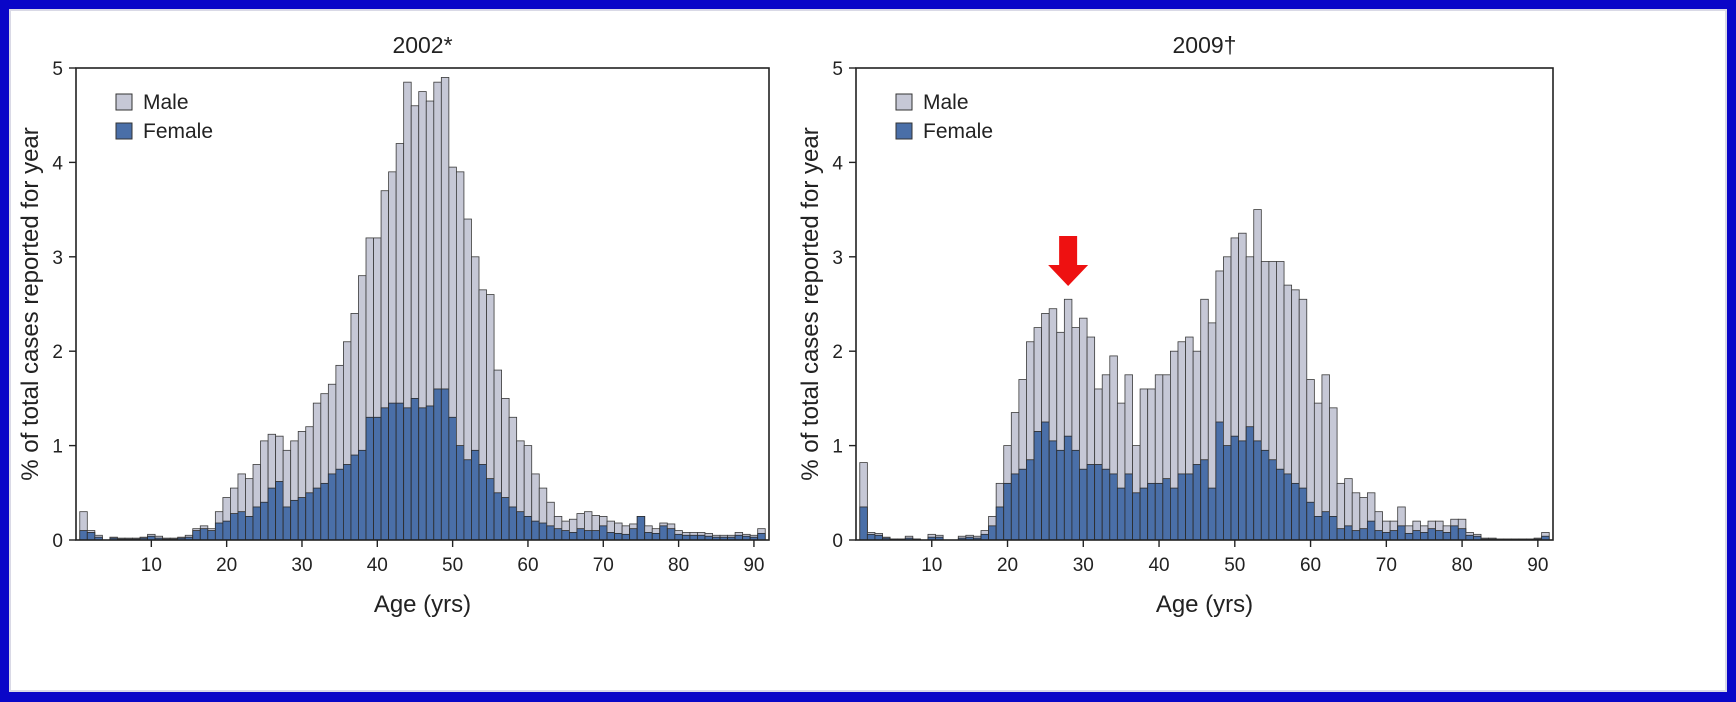 The image size is (1736, 702). Describe the element at coordinates (1234, 565) in the screenshot. I see `x-tick-label: 50` at that location.